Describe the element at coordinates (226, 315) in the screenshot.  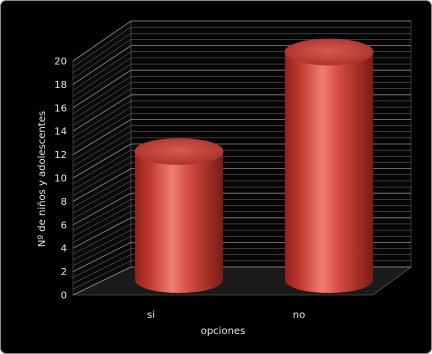
I see `x-axis-ticks: si no` at that location.